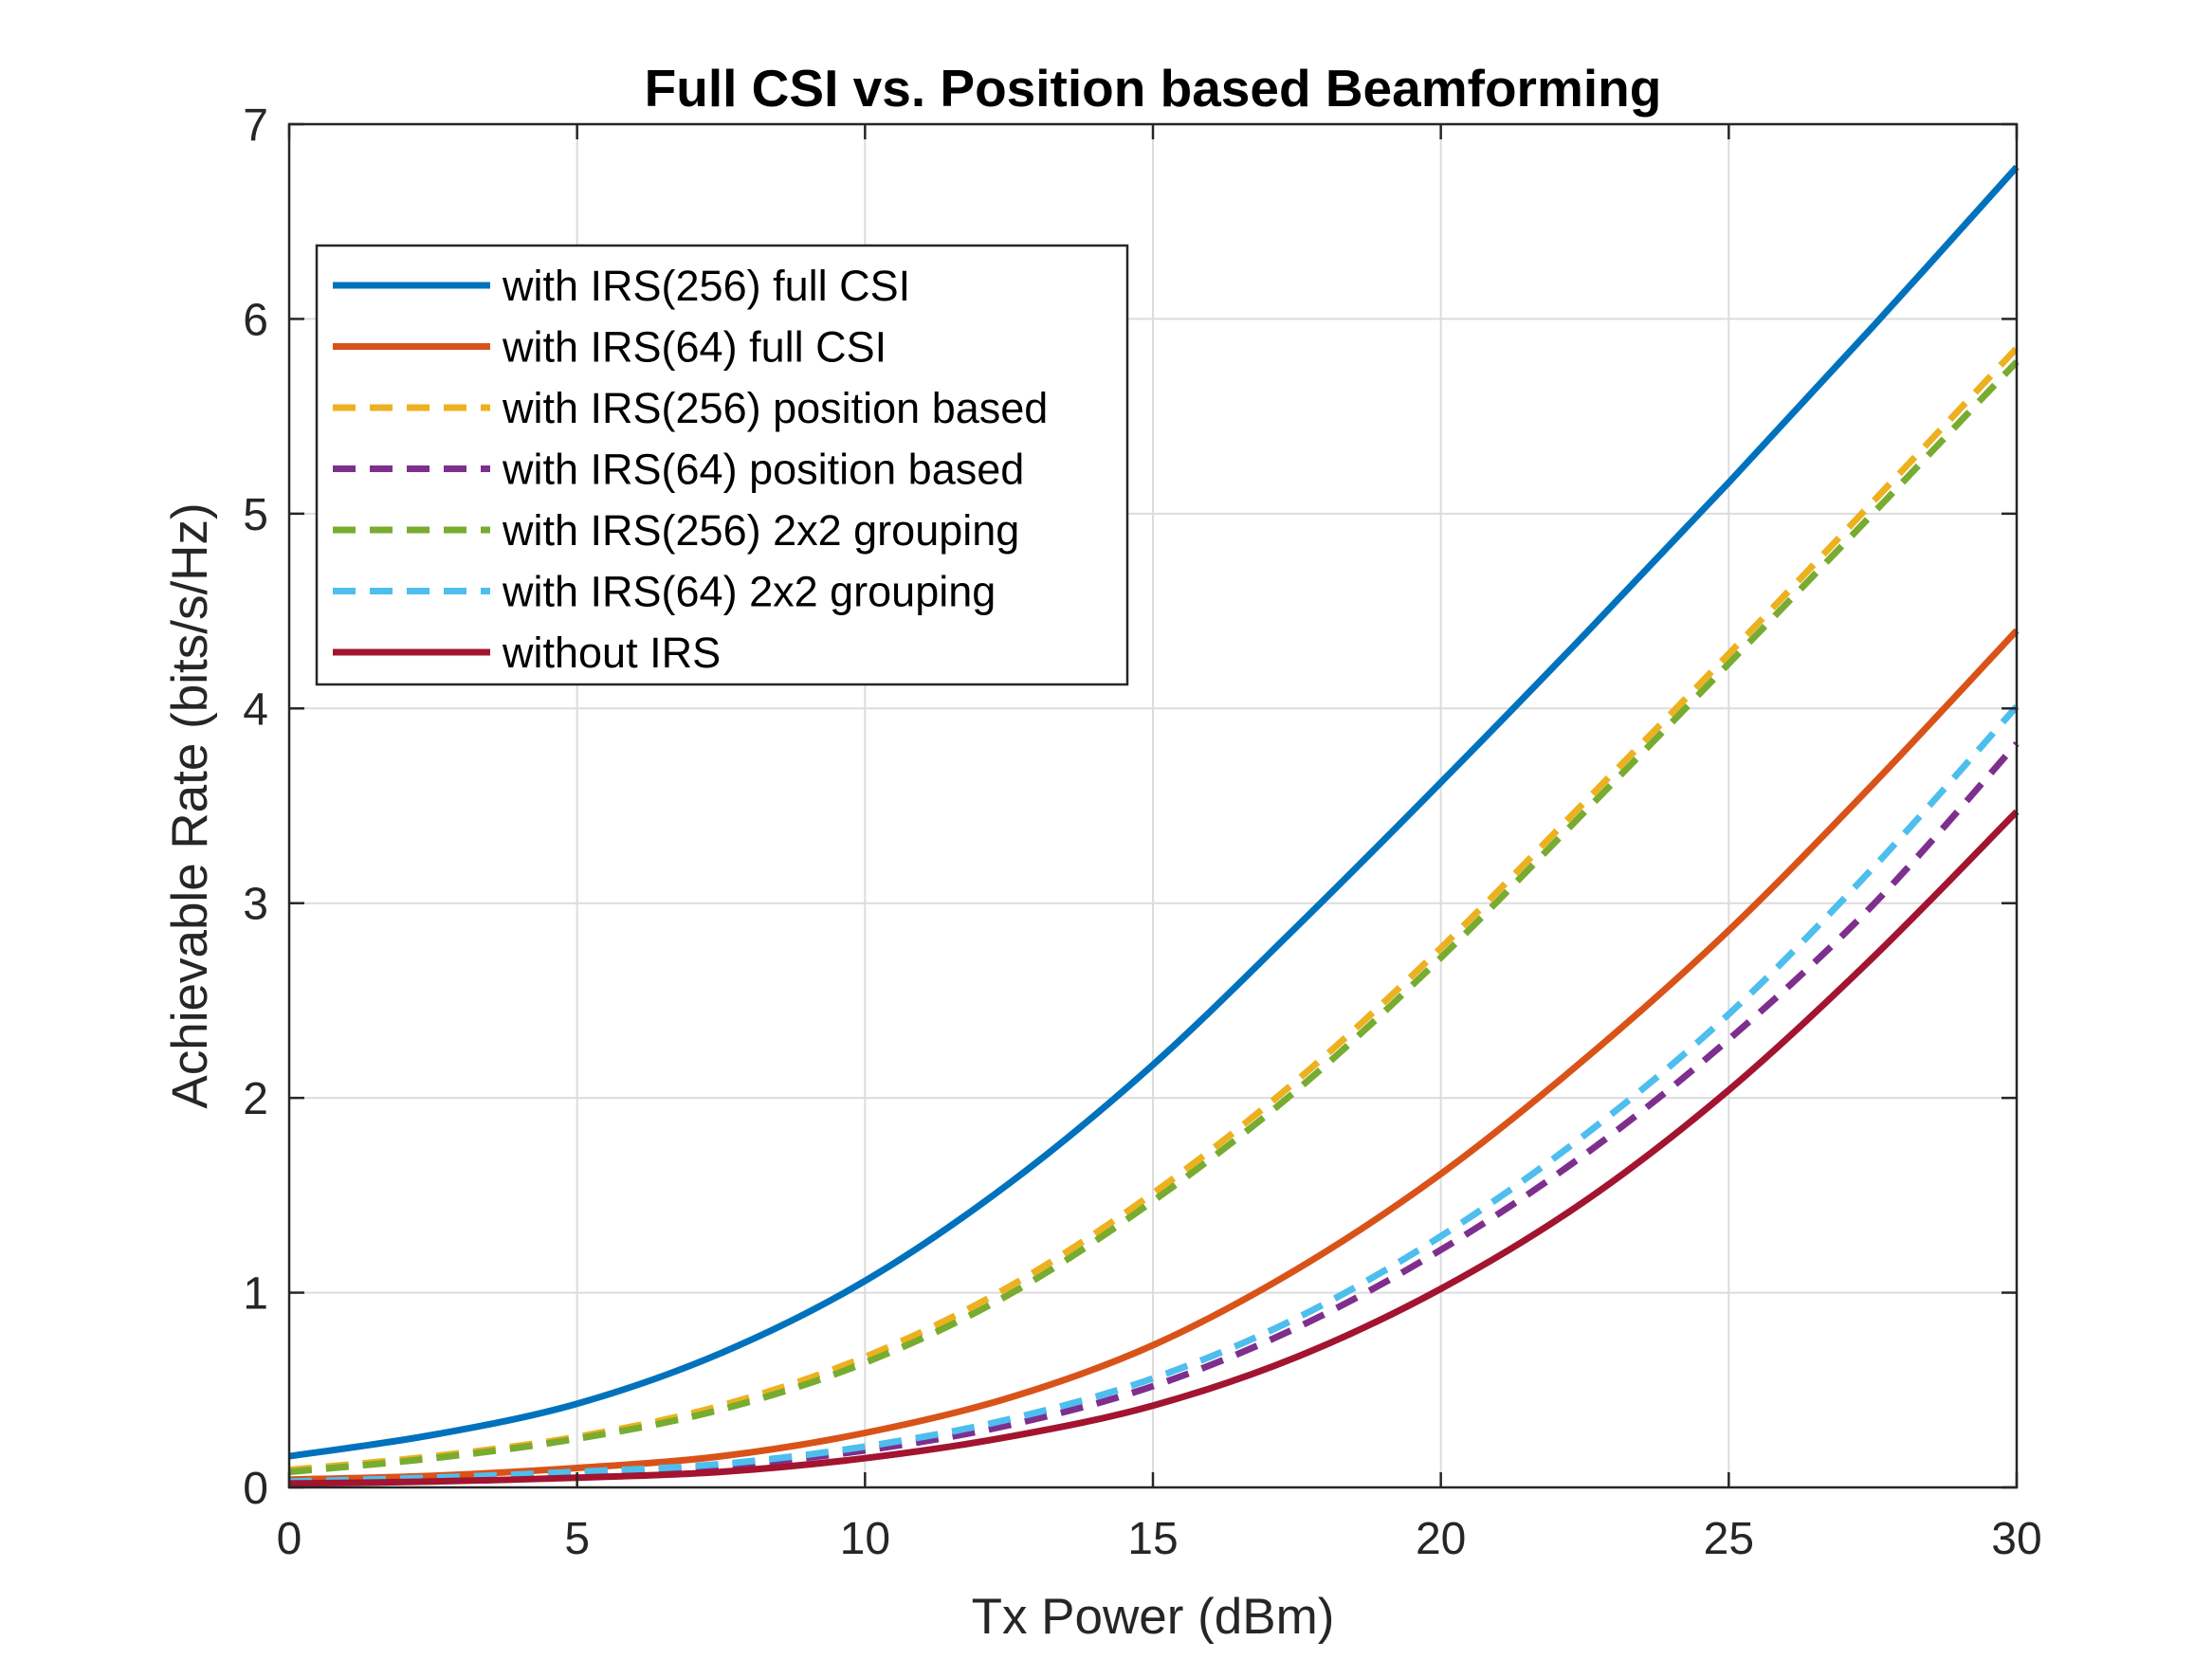 This screenshot has width=2212, height=1659. What do you see at coordinates (2016, 1539) in the screenshot?
I see `x-tick-label: 30` at bounding box center [2016, 1539].